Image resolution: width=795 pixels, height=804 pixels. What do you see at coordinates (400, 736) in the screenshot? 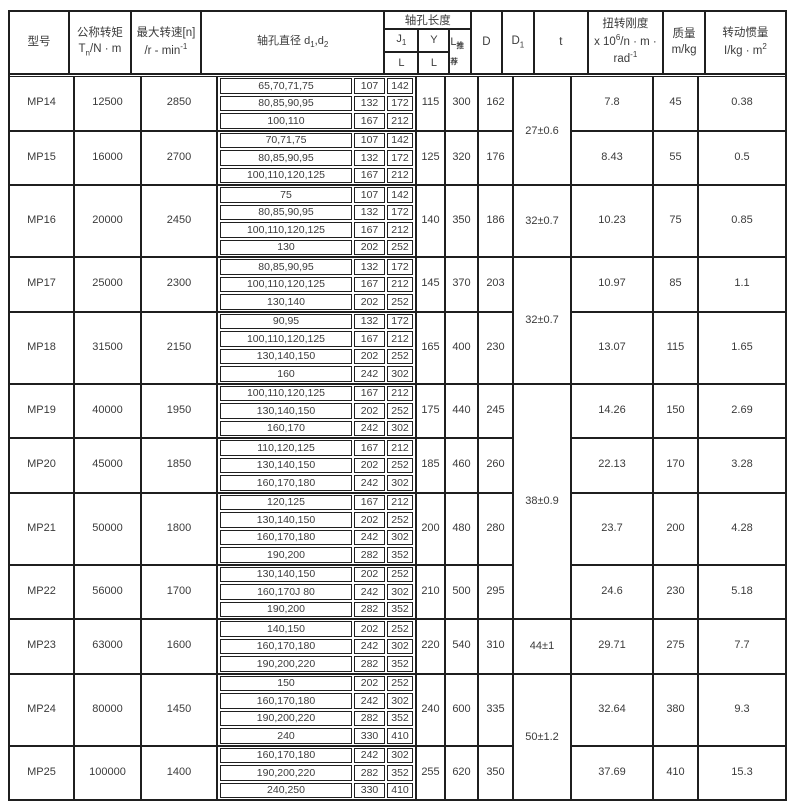
I see `y-length-value: 410` at bounding box center [400, 736].